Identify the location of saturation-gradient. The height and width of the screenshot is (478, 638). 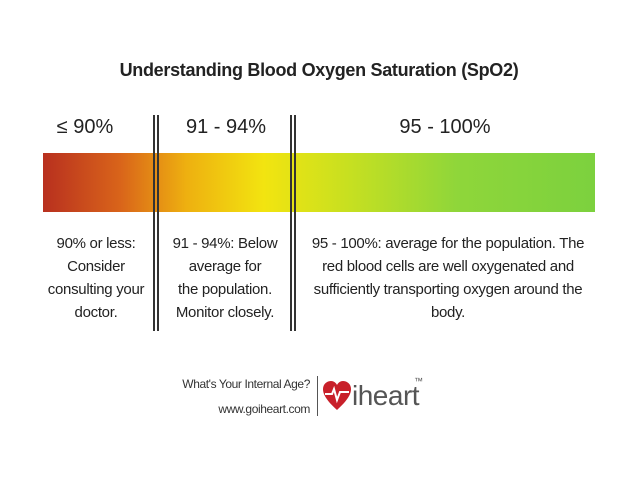
(319, 182).